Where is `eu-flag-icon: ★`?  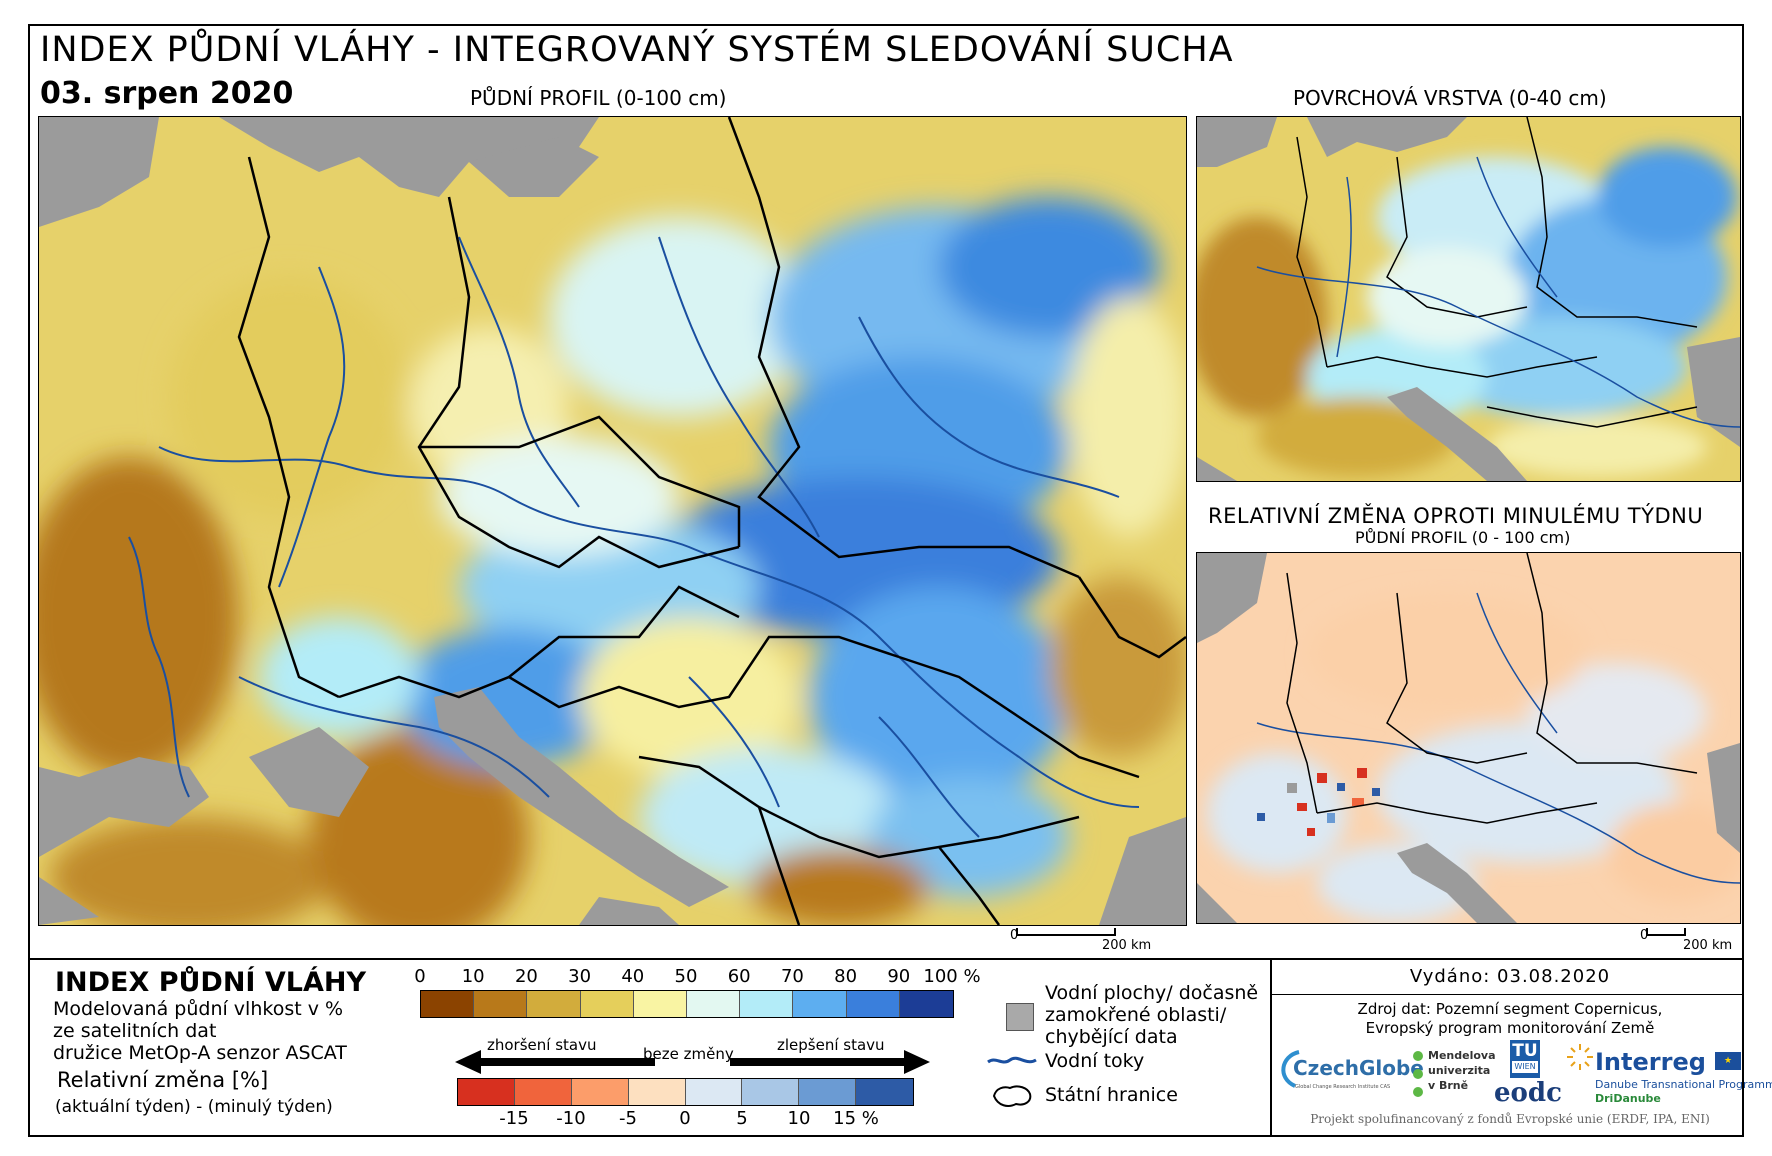 eu-flag-icon: ★ is located at coordinates (1728, 1061).